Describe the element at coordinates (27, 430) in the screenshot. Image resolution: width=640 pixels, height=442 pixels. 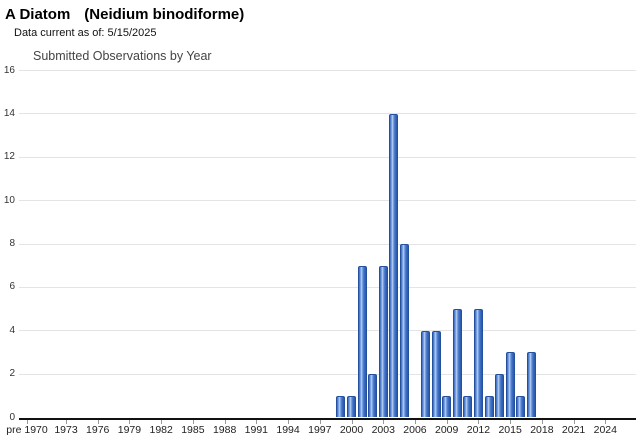
I see `x-axis-label-pre-1970: pre 1970` at that location.